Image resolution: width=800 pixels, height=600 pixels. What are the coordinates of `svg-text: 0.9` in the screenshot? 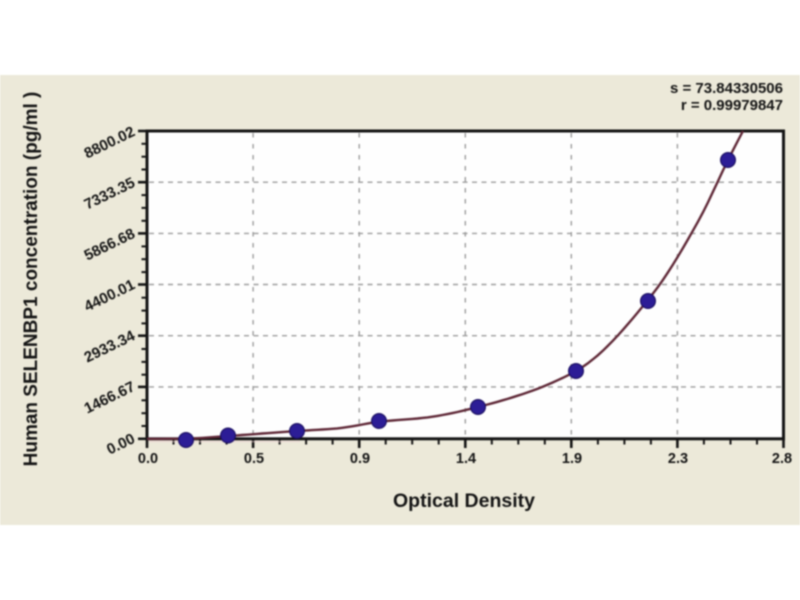 It's located at (360, 459).